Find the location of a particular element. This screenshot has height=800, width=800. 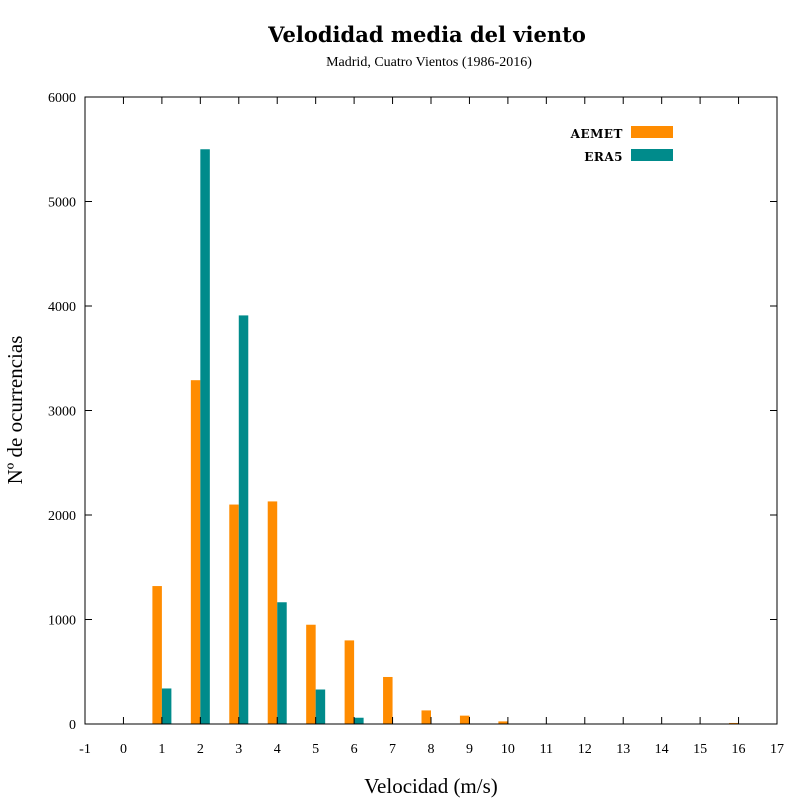

legend: AEMET ERA5 is located at coordinates (621, 145).